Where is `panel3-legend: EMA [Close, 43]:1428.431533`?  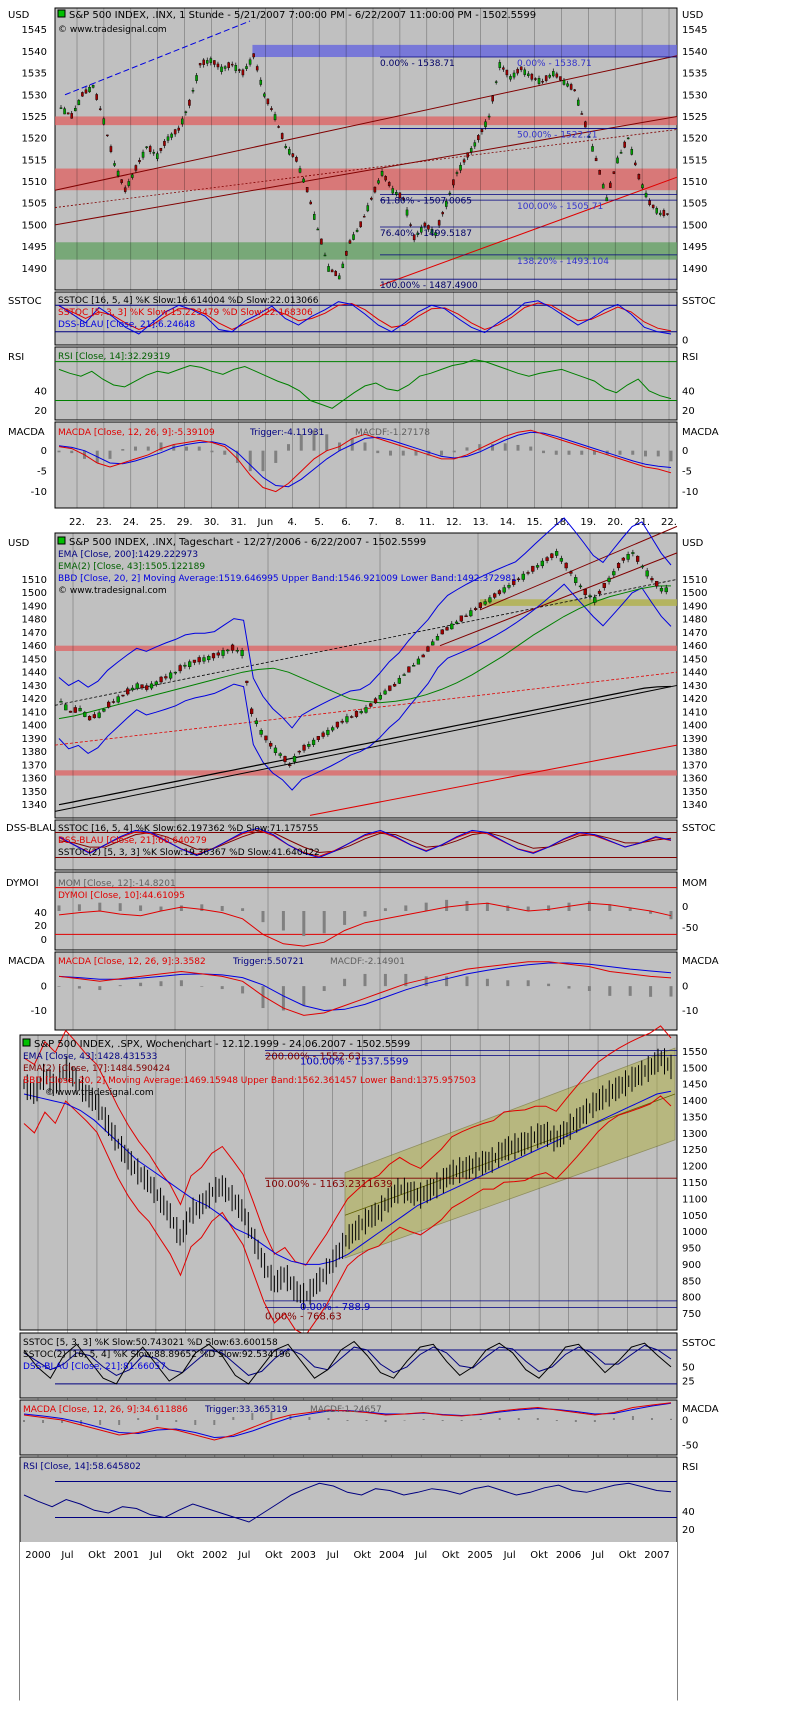
panel3-legend: EMA [Close, 43]:1428.431533 is located at coordinates (90, 1057).